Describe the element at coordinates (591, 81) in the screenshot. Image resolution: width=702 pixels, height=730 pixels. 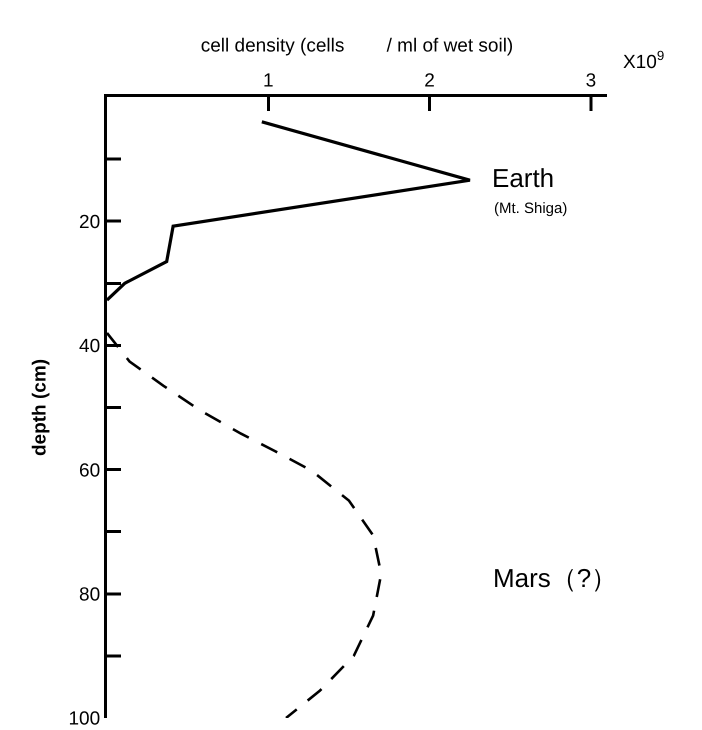
I see `x-tick-label: 3` at that location.